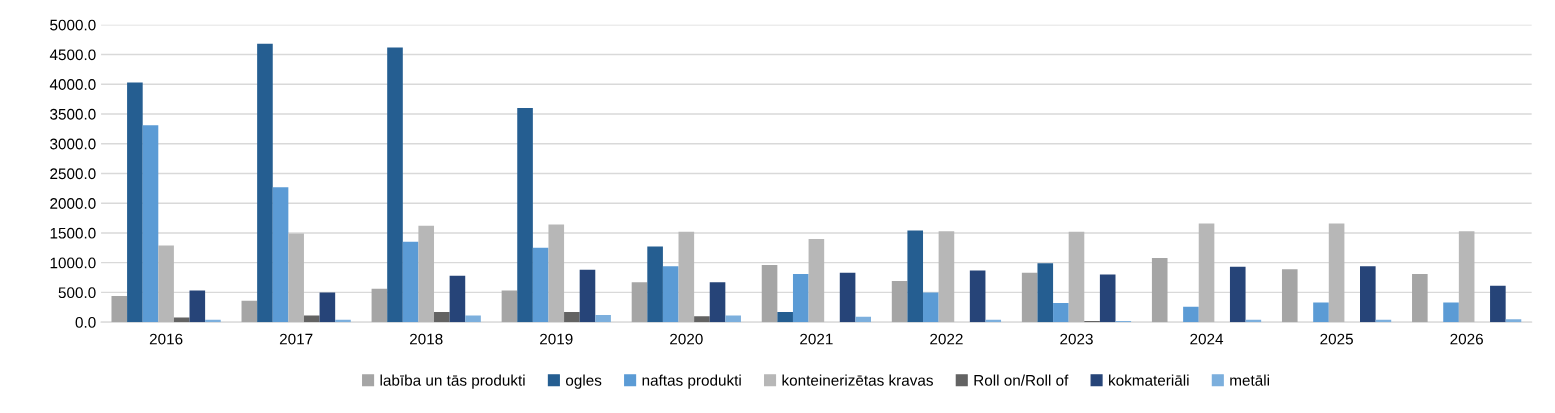  I want to click on legend-label: labība un tās produkti, so click(452, 381).